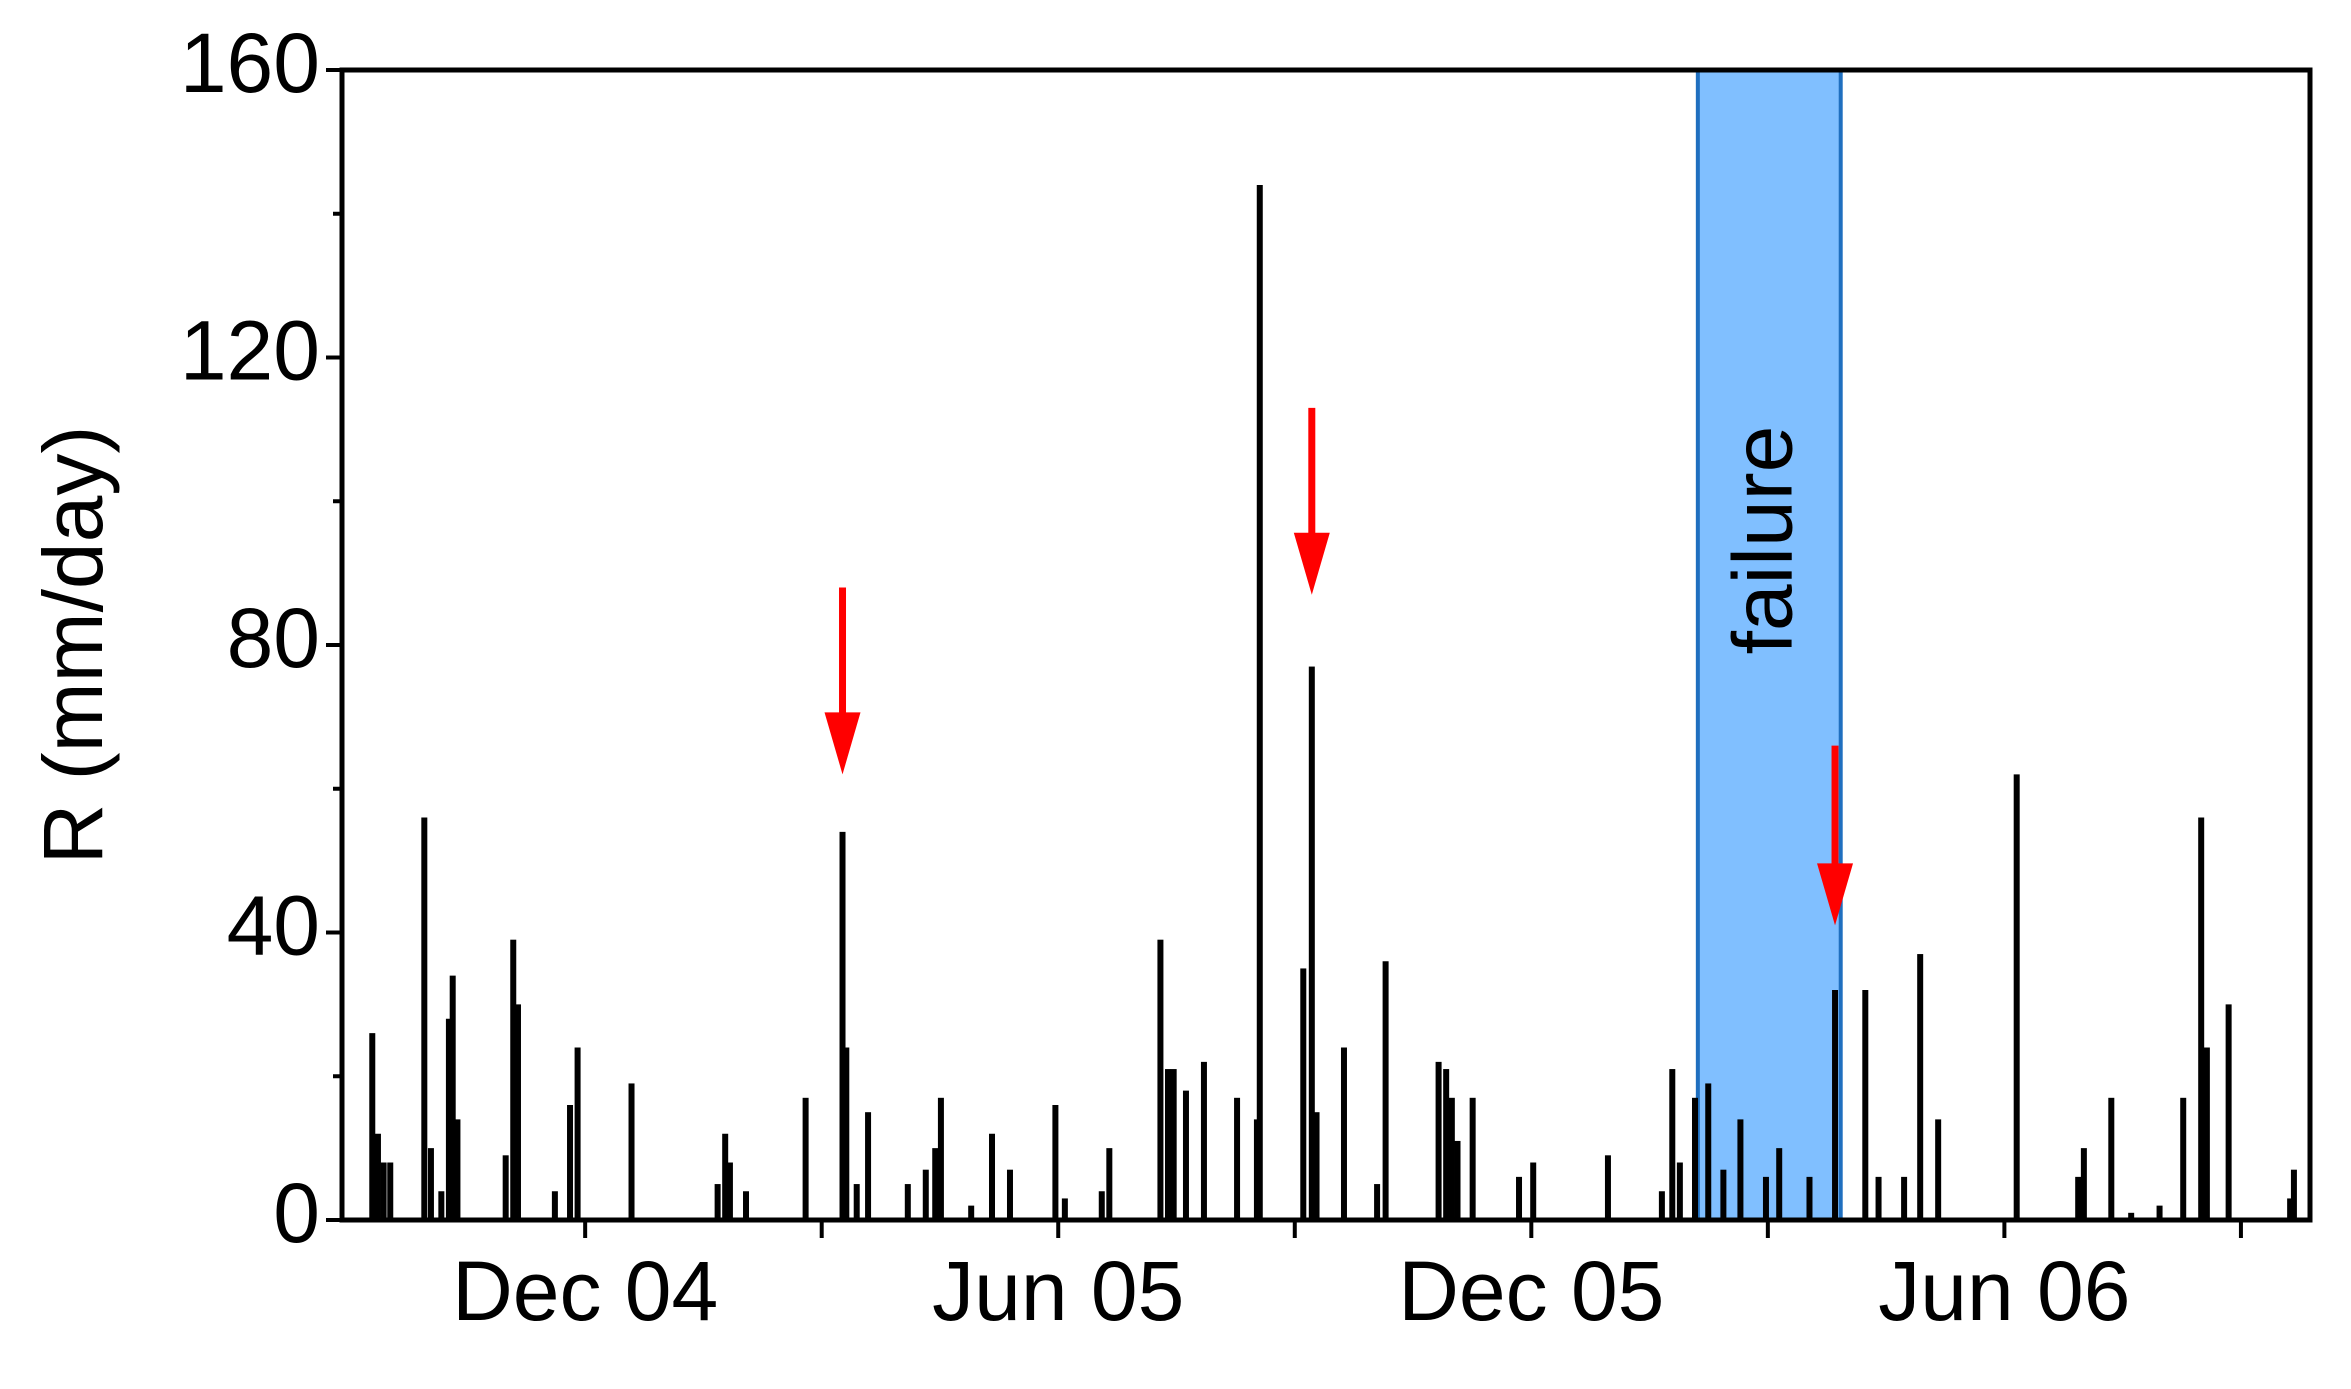  Describe the element at coordinates (296, 1213) in the screenshot. I see `y-tick-label: 0` at that location.